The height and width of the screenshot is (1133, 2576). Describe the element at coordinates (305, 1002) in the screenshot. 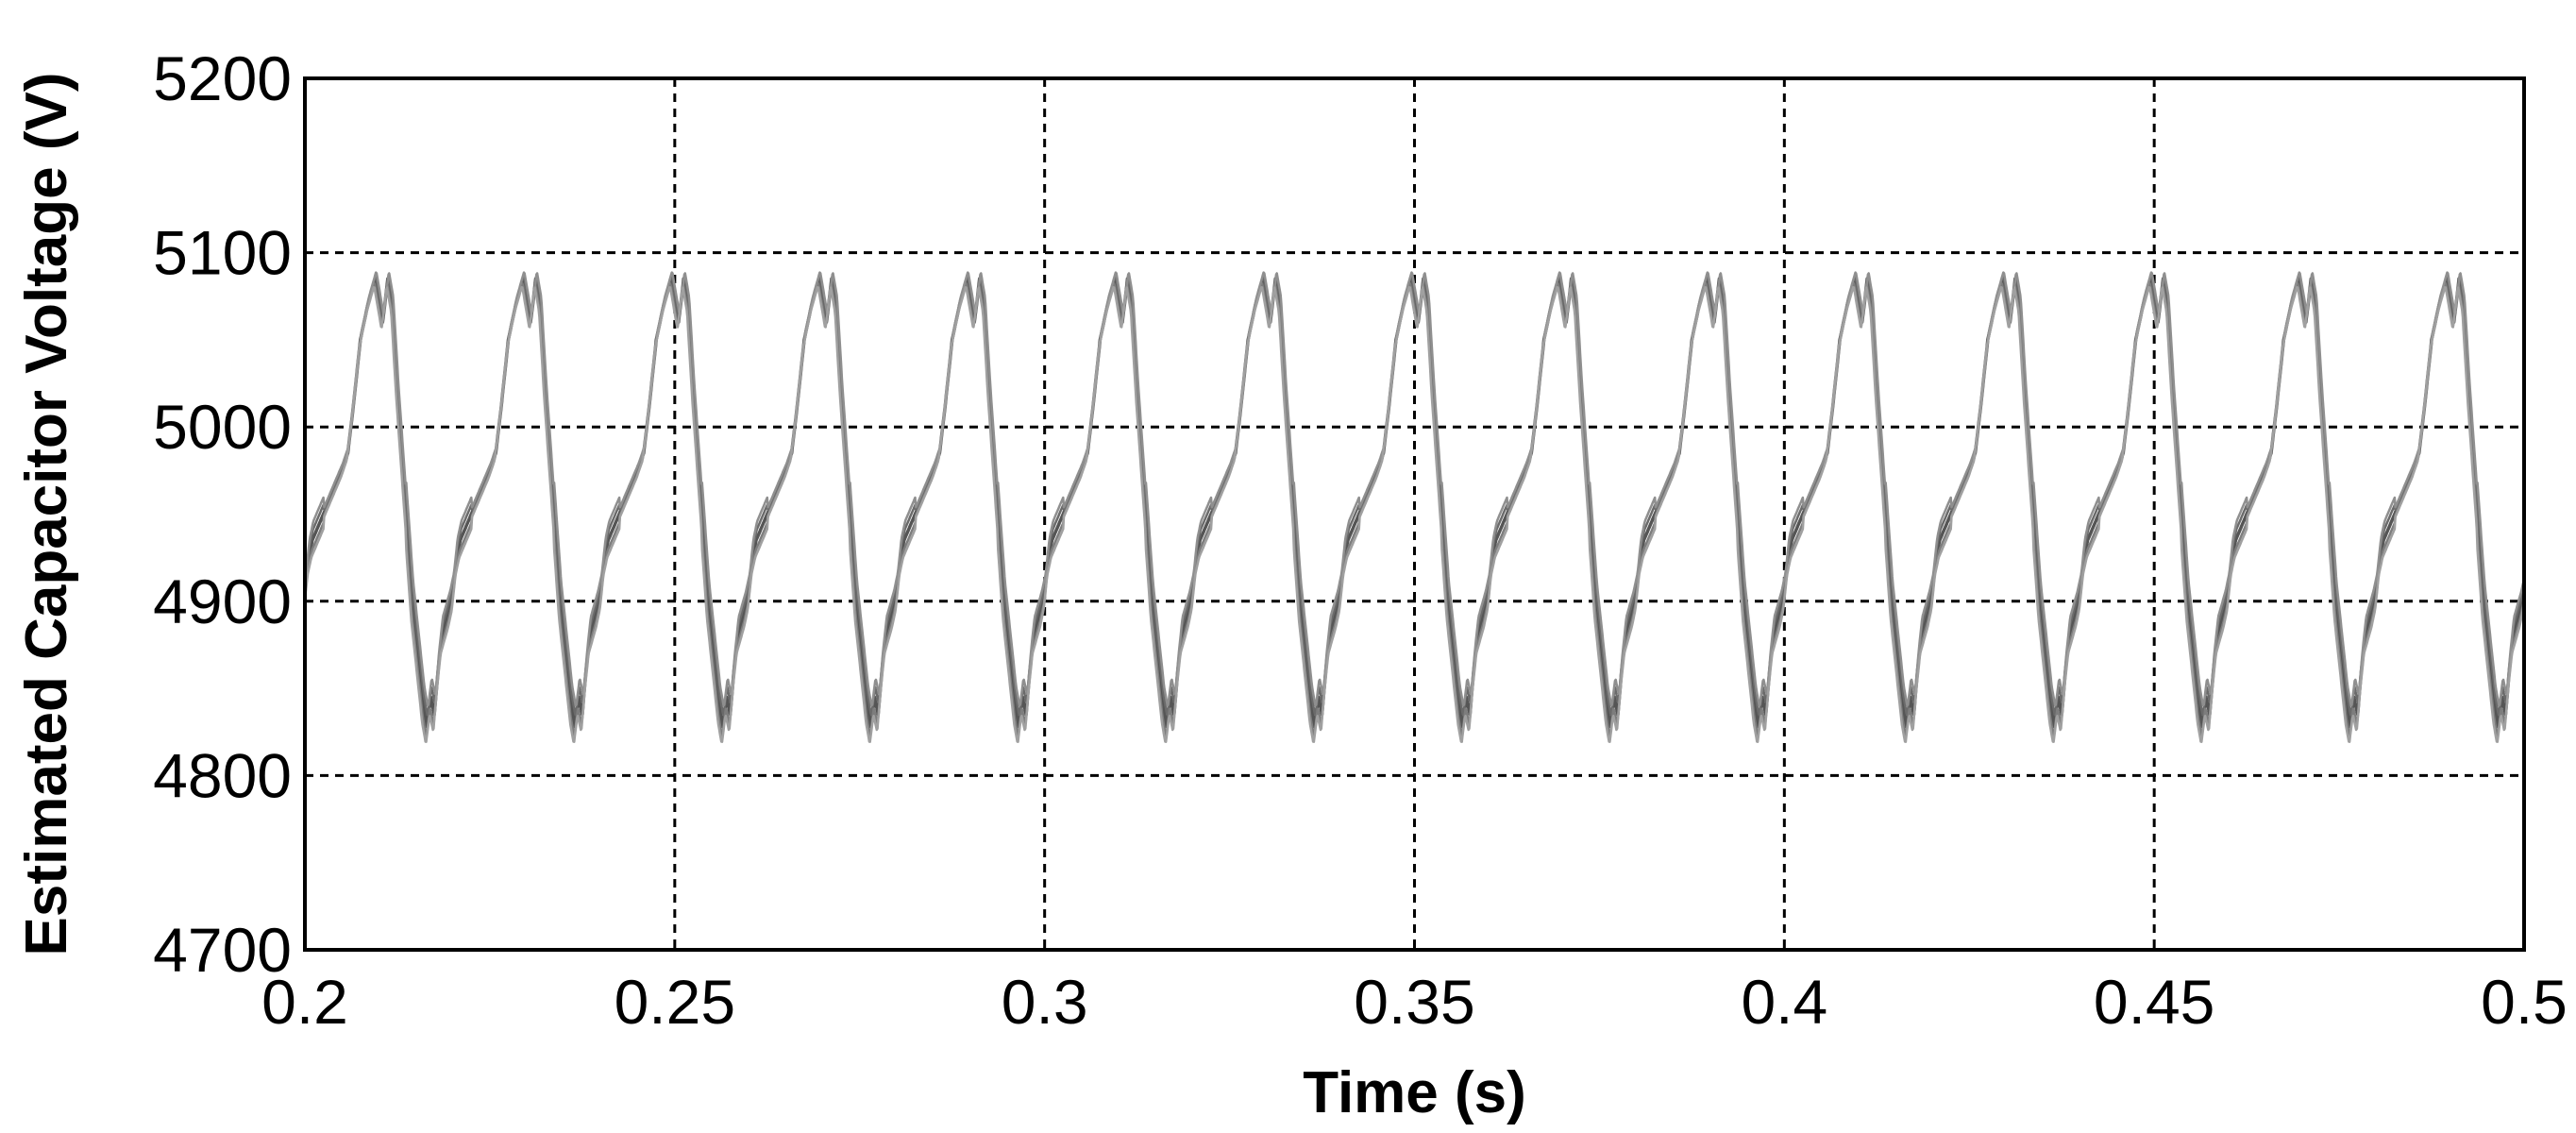

I see `x-tick-label: 0.2` at that location.